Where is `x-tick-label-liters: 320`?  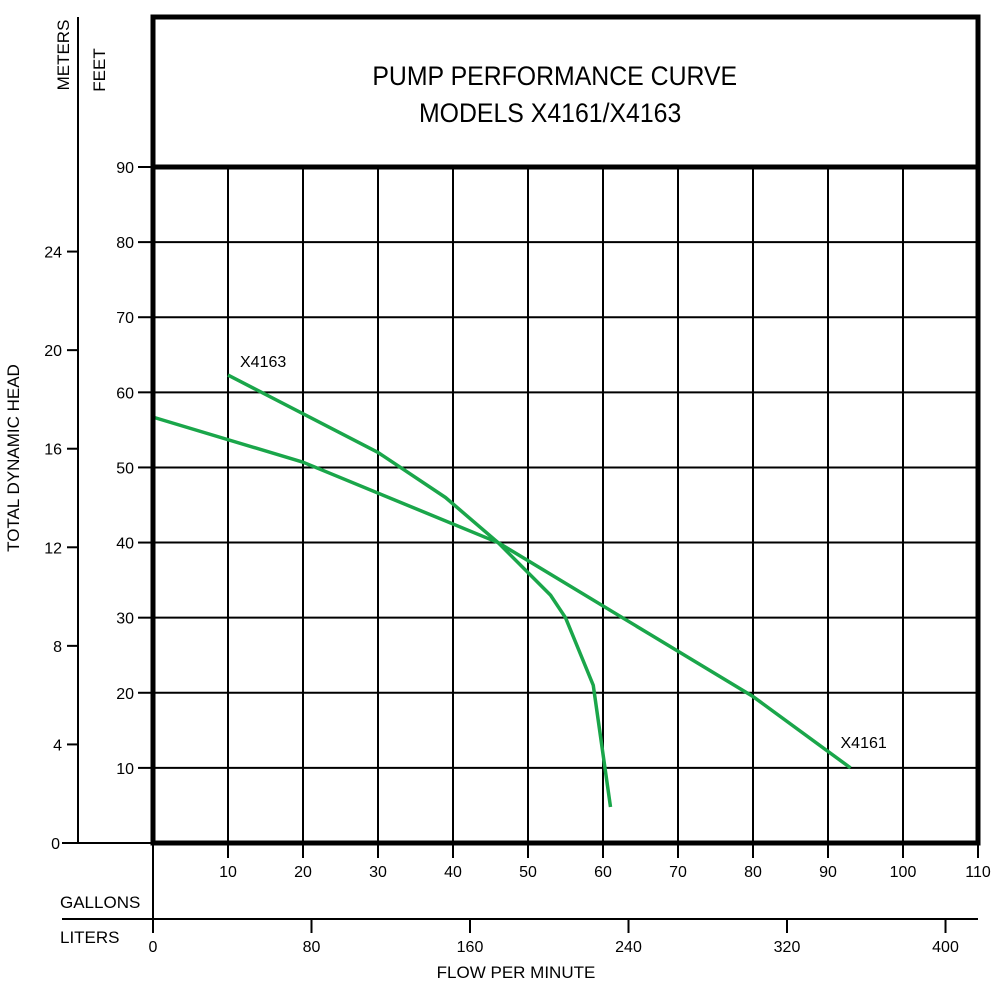 x-tick-label-liters: 320 is located at coordinates (787, 947).